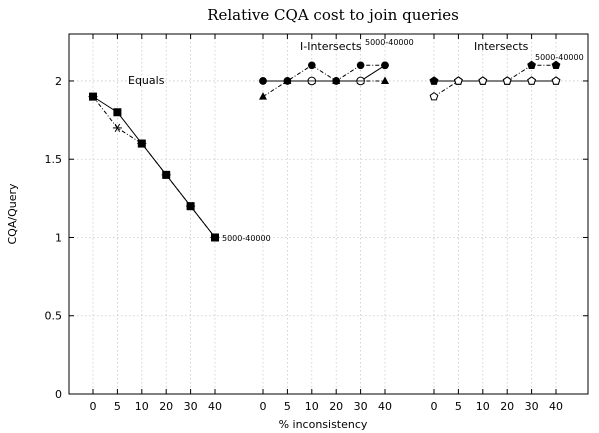  I want to click on x-axis-label: % inconsistency, so click(323, 424).